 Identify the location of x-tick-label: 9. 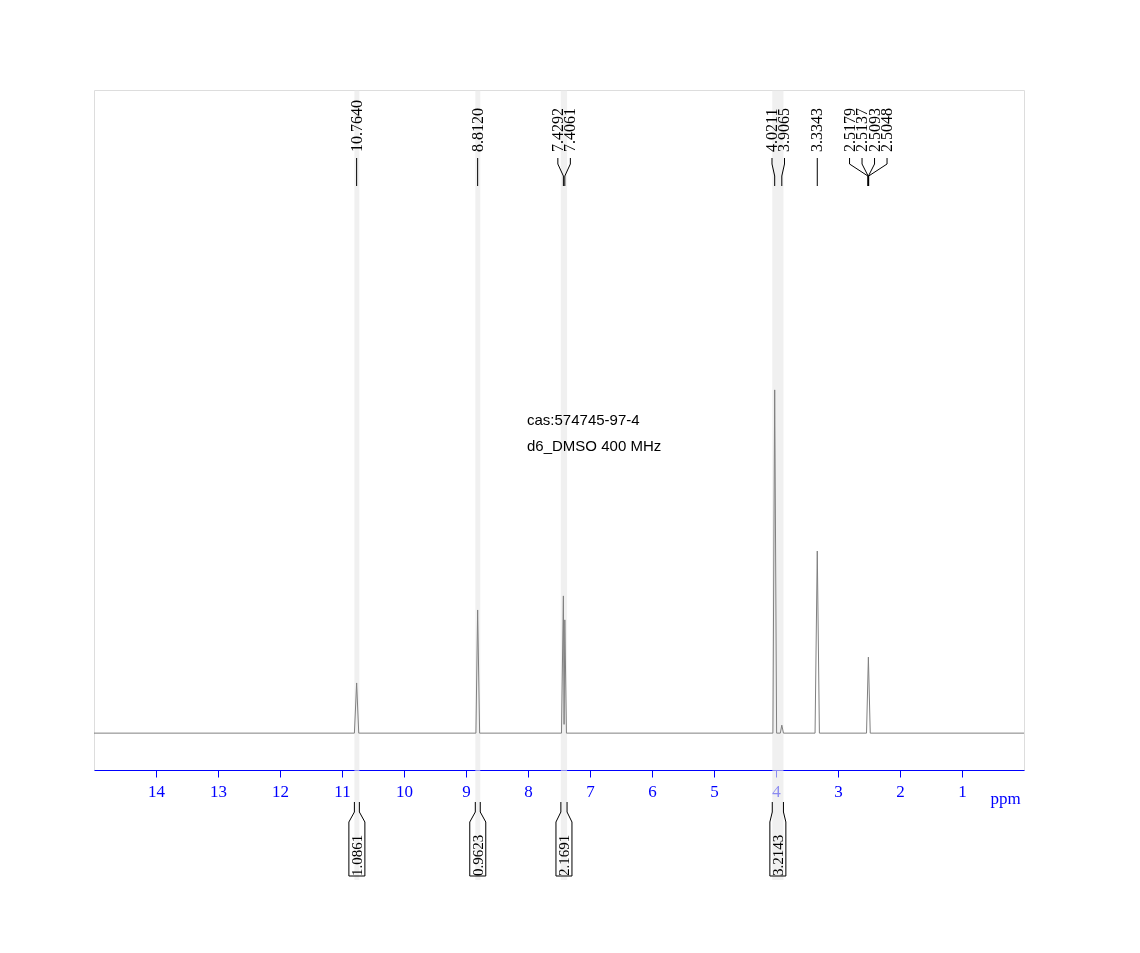
(466, 791).